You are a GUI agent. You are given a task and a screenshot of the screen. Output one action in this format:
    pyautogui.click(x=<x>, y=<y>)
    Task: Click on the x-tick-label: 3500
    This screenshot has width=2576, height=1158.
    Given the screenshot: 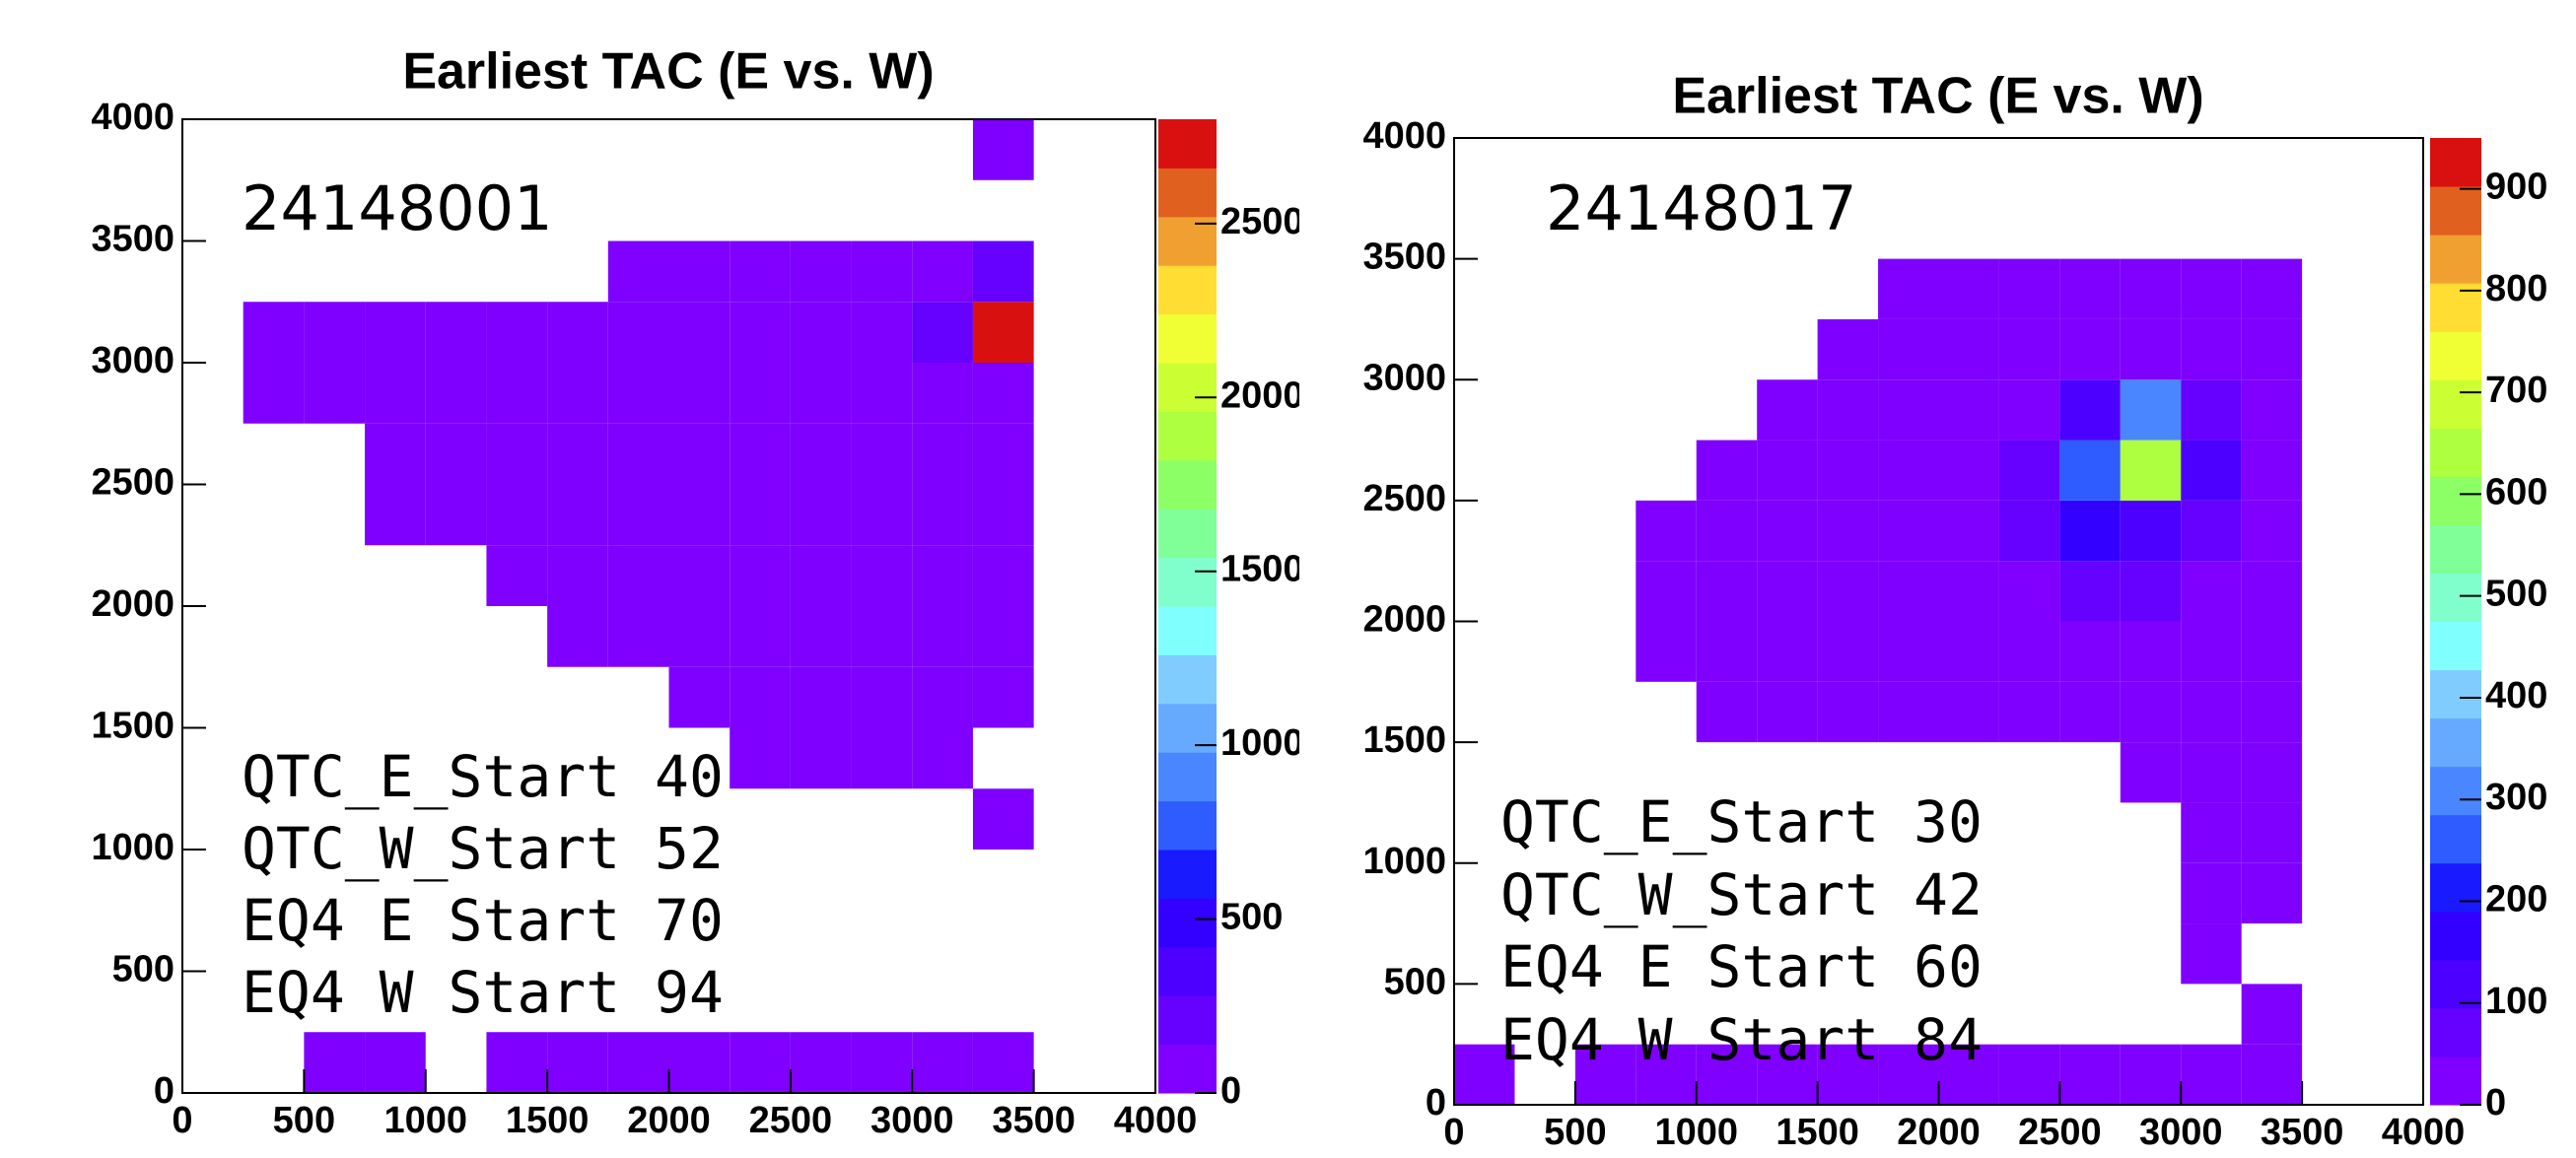 What is the action you would take?
    pyautogui.click(x=2303, y=1132)
    